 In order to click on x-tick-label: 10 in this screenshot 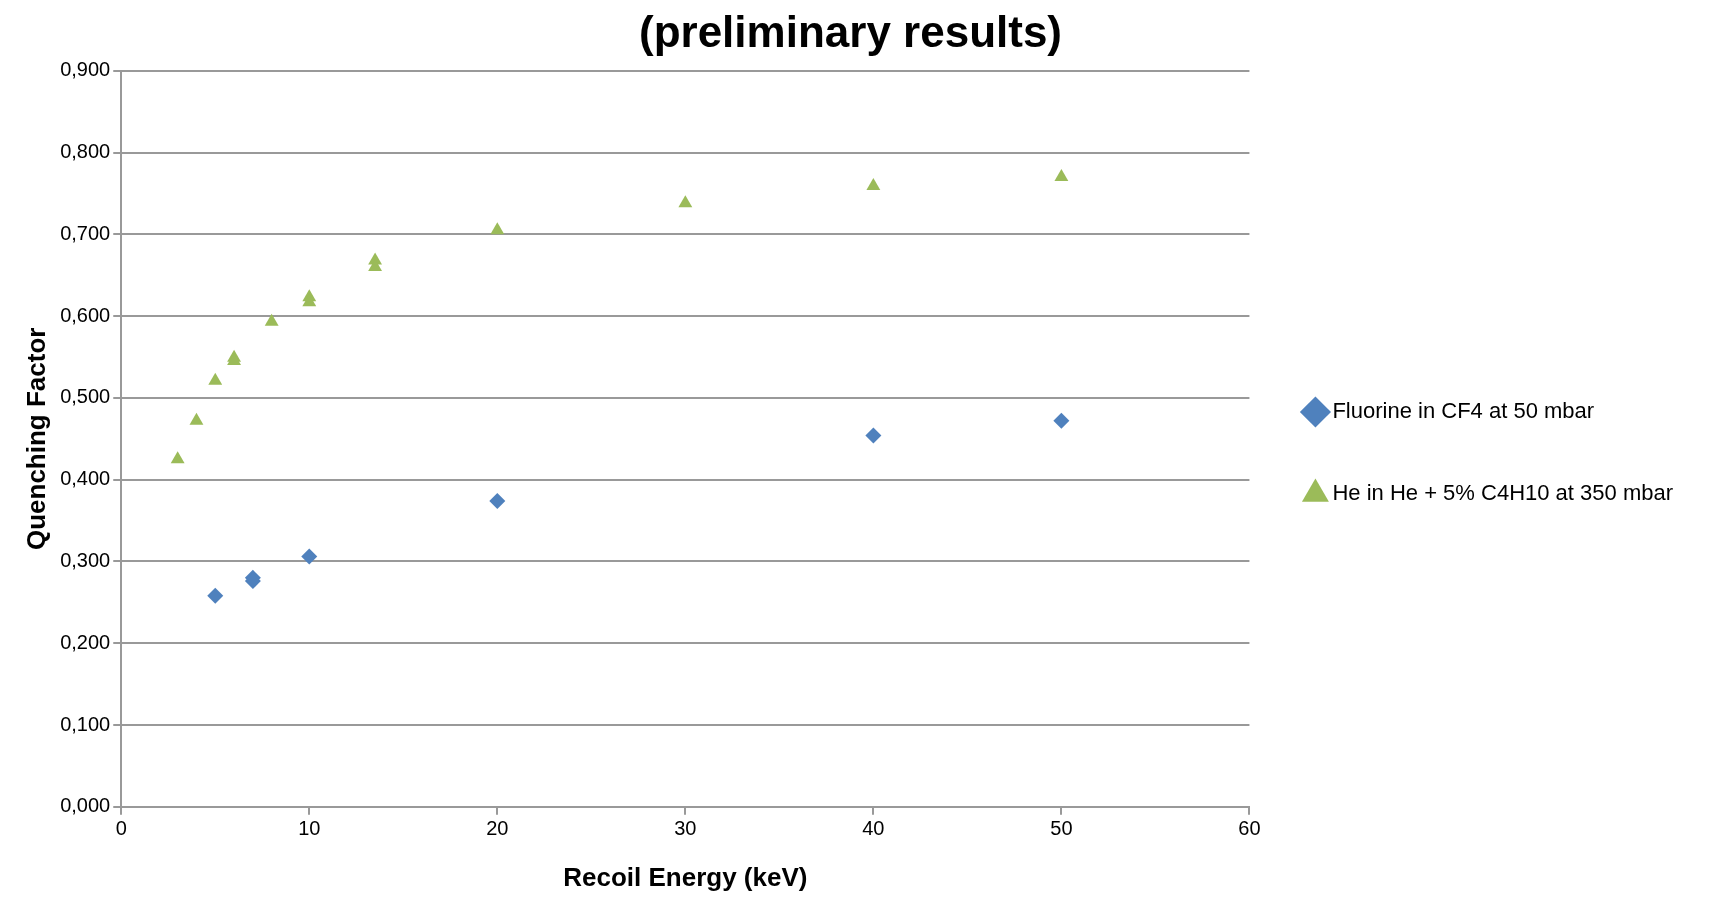, I will do `click(309, 828)`.